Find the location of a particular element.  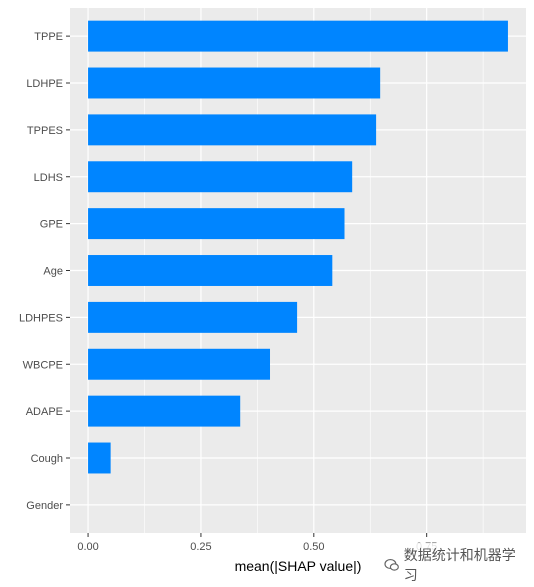

y-tick-label: Cough is located at coordinates (47, 459).